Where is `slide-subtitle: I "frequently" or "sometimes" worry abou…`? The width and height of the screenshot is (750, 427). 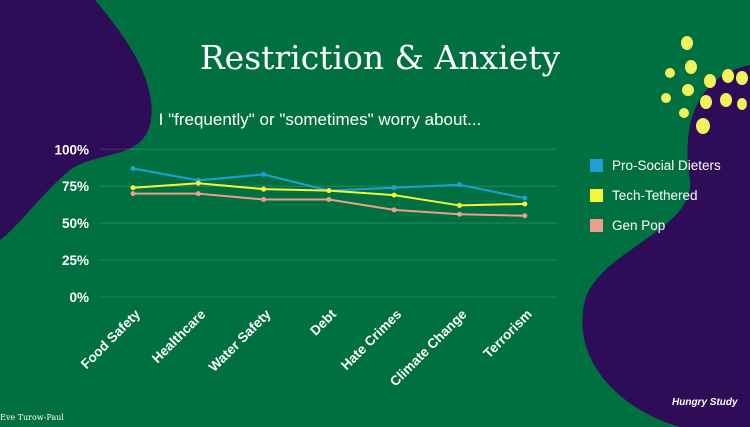
slide-subtitle: I "frequently" or "sometimes" worry abou… is located at coordinates (320, 119).